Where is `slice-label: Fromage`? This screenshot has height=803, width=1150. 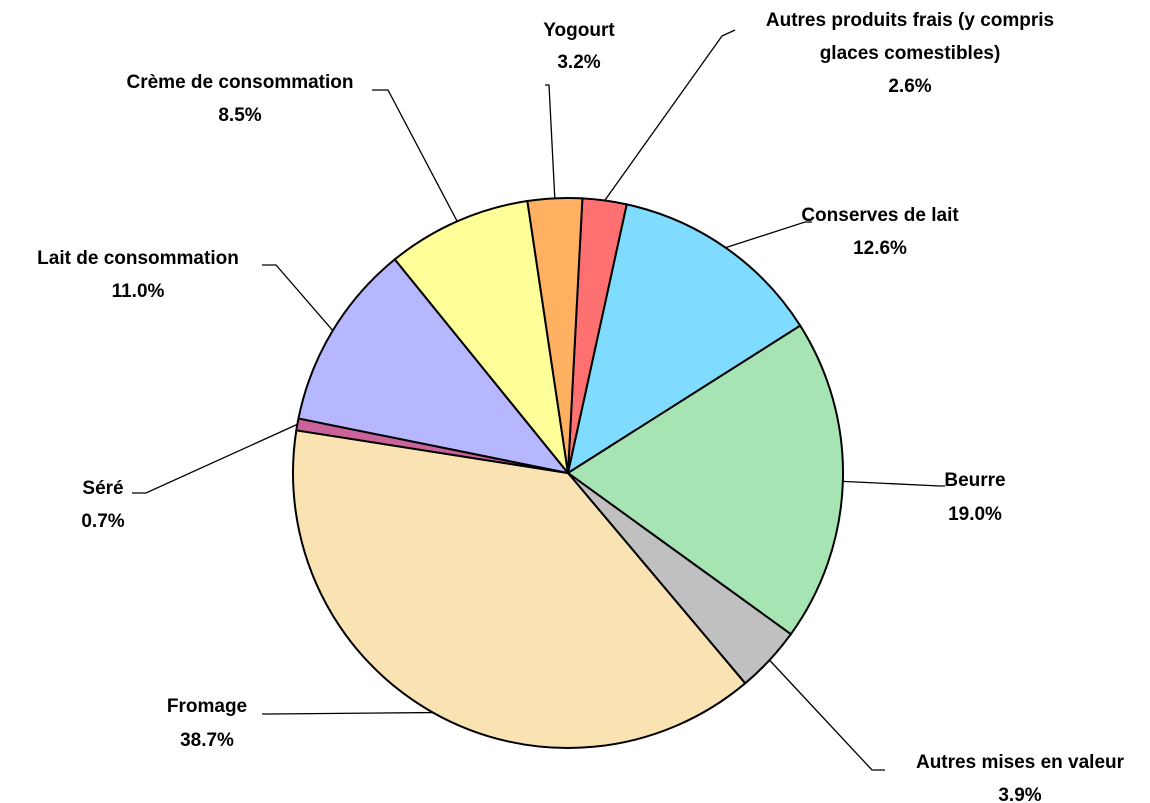 slice-label: Fromage is located at coordinates (207, 706).